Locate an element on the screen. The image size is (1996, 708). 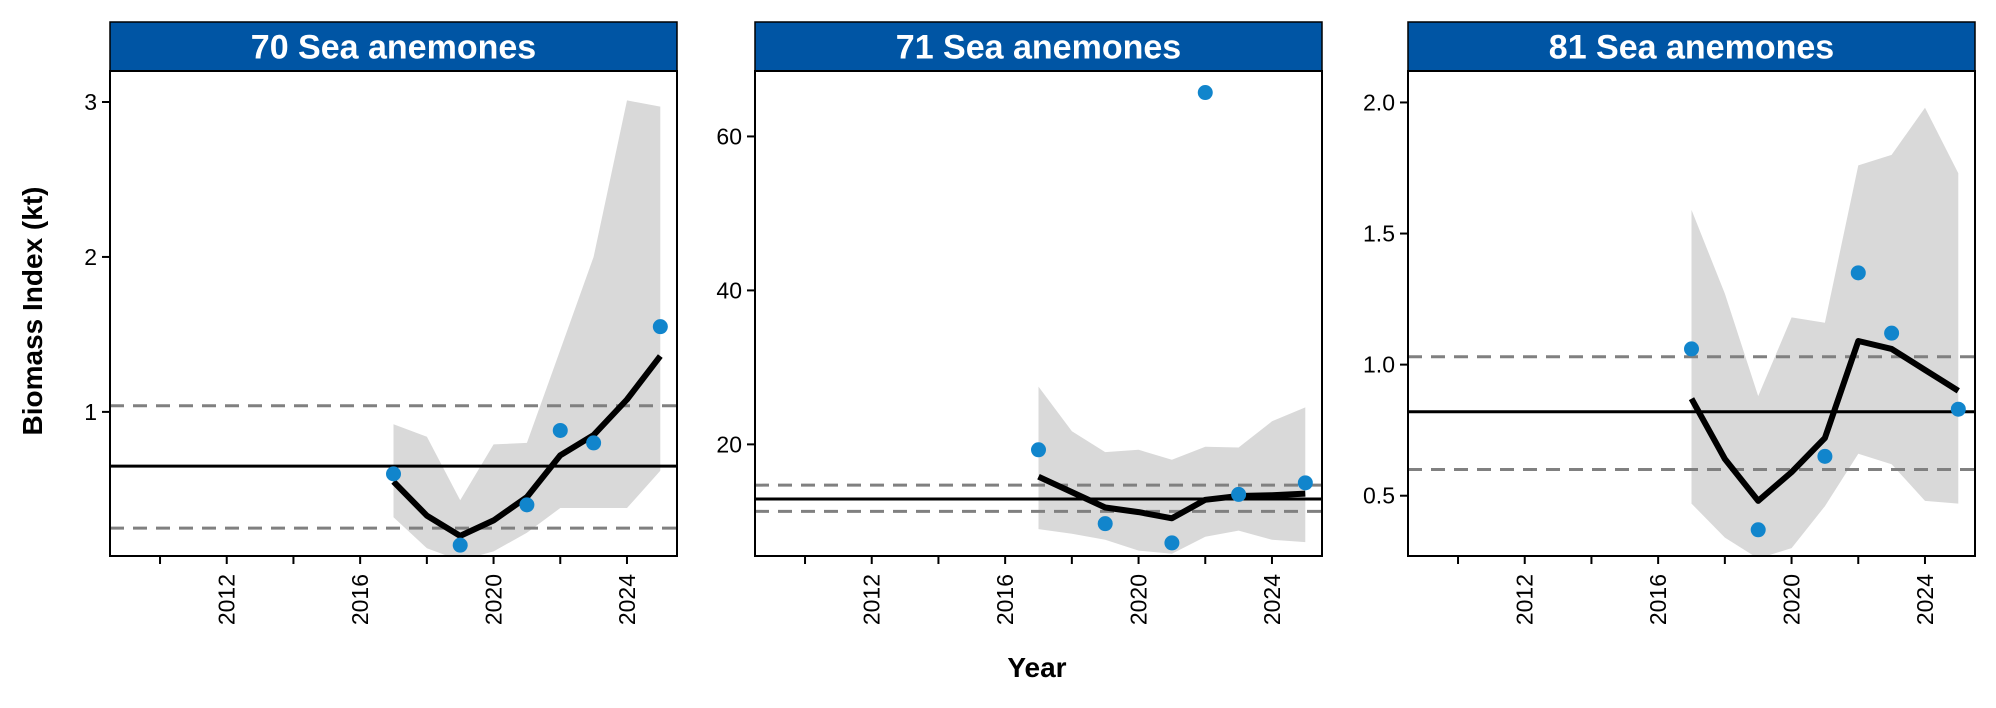
y-tick-label: 1.5 is located at coordinates (1379, 234).